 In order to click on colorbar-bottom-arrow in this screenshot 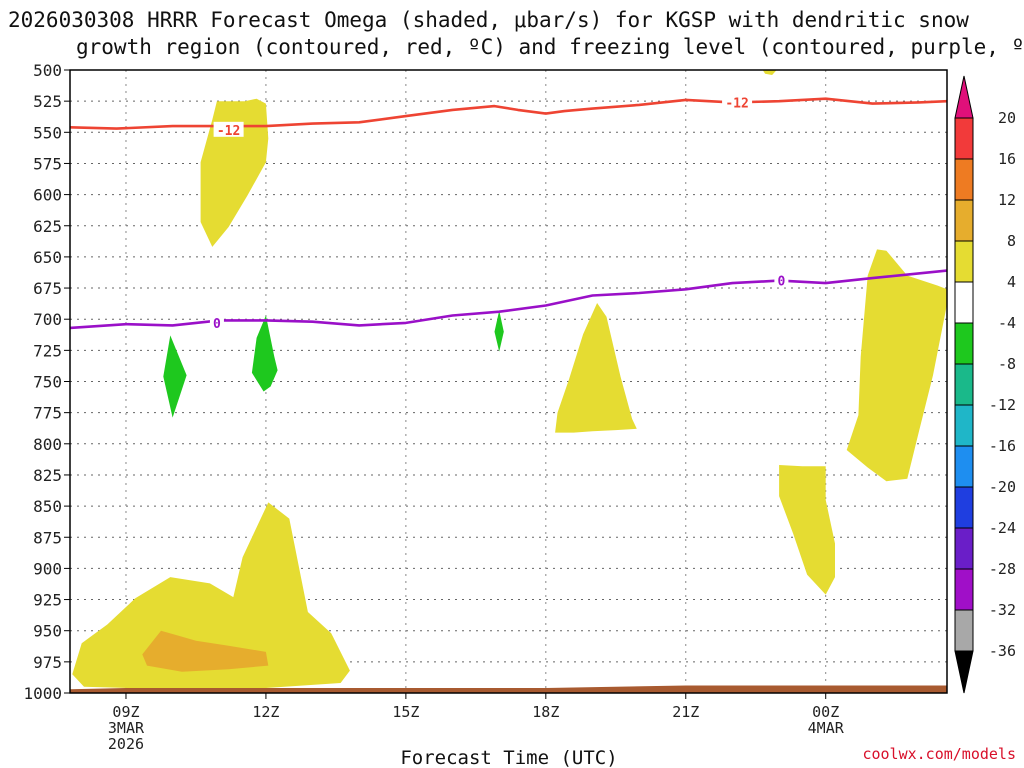, I will do `click(964, 672)`.